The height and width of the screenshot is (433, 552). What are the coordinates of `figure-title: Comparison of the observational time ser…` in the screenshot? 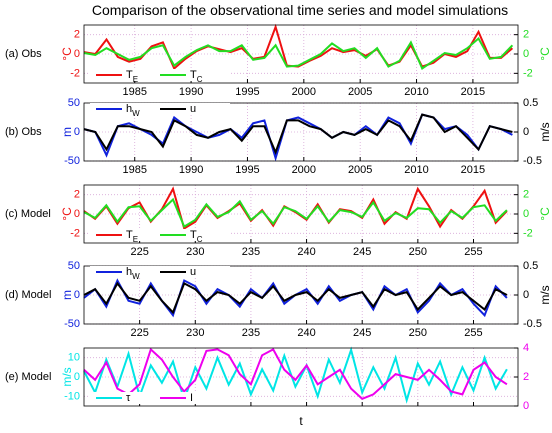 It's located at (300, 10).